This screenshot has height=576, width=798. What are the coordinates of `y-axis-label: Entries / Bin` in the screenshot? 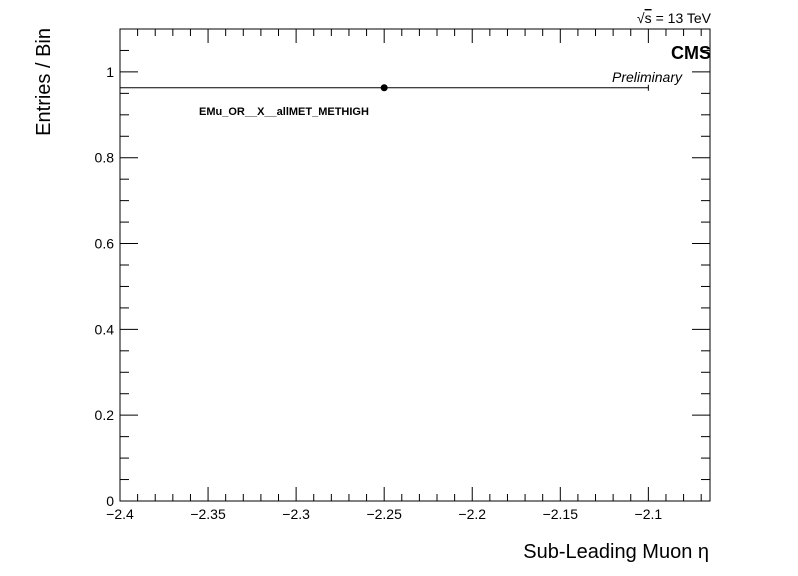 It's located at (44, 82).